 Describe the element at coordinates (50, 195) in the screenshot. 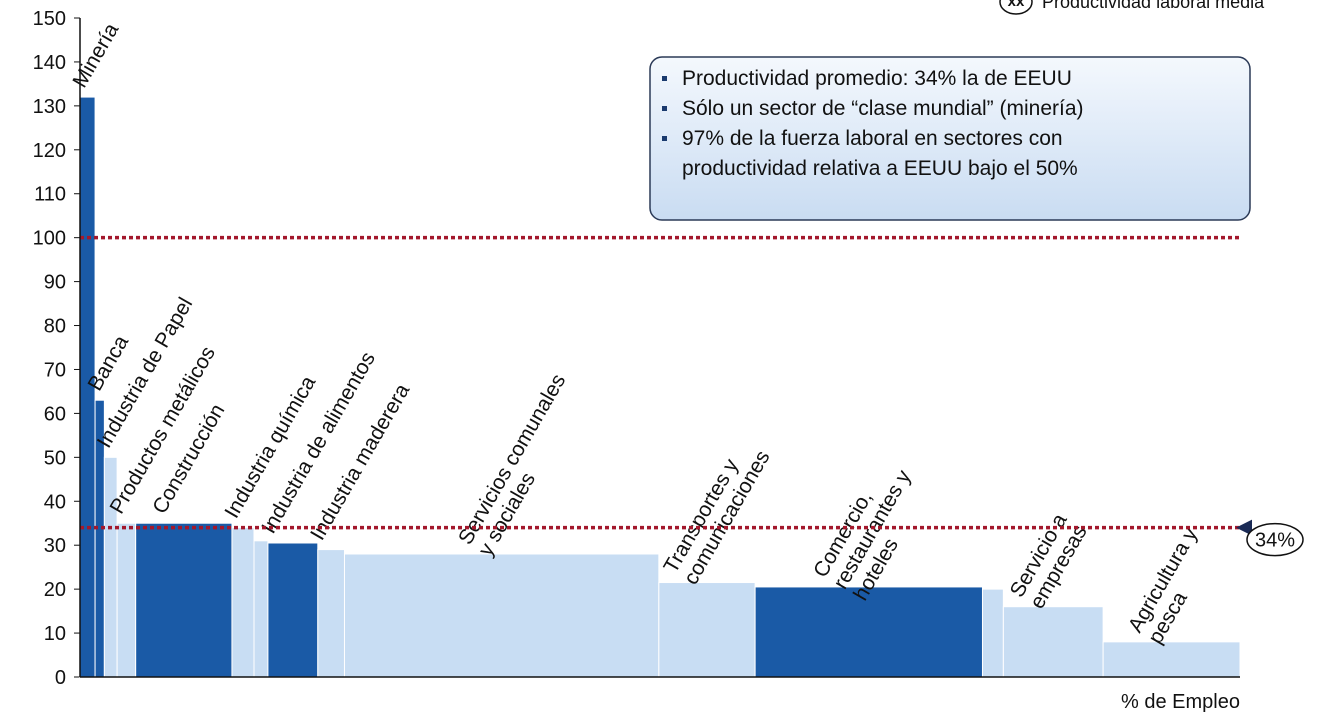

I see `y-tick-label: 110` at that location.